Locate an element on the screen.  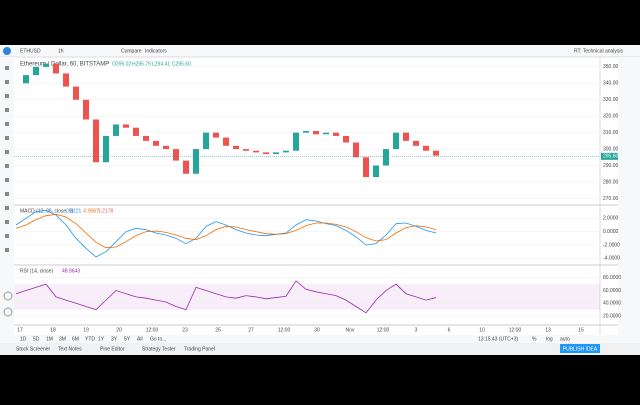
x-tick-label: 18 is located at coordinates (53, 330).